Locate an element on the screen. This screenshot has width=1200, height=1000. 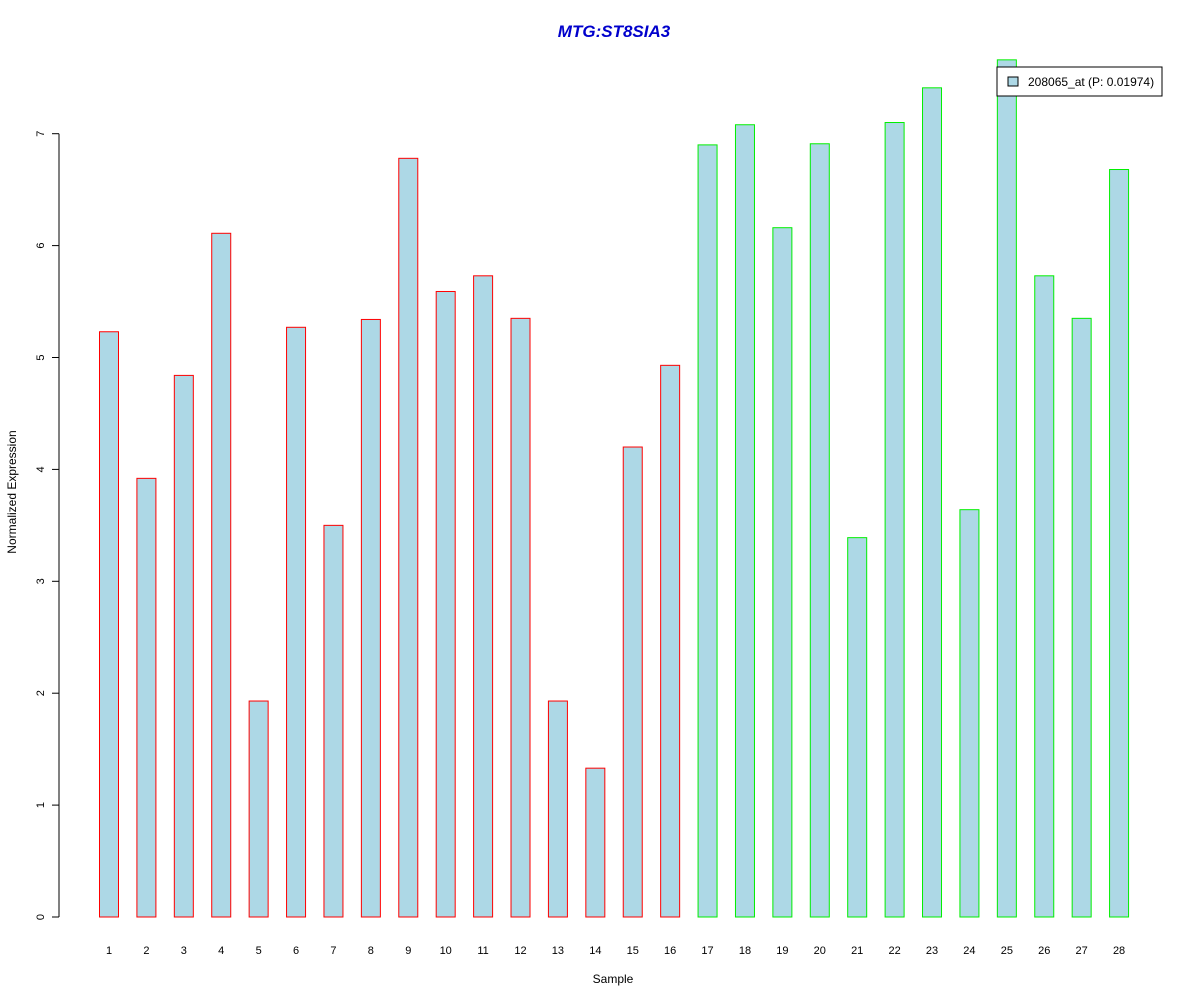
x-tick-label: 3 is located at coordinates (184, 951).